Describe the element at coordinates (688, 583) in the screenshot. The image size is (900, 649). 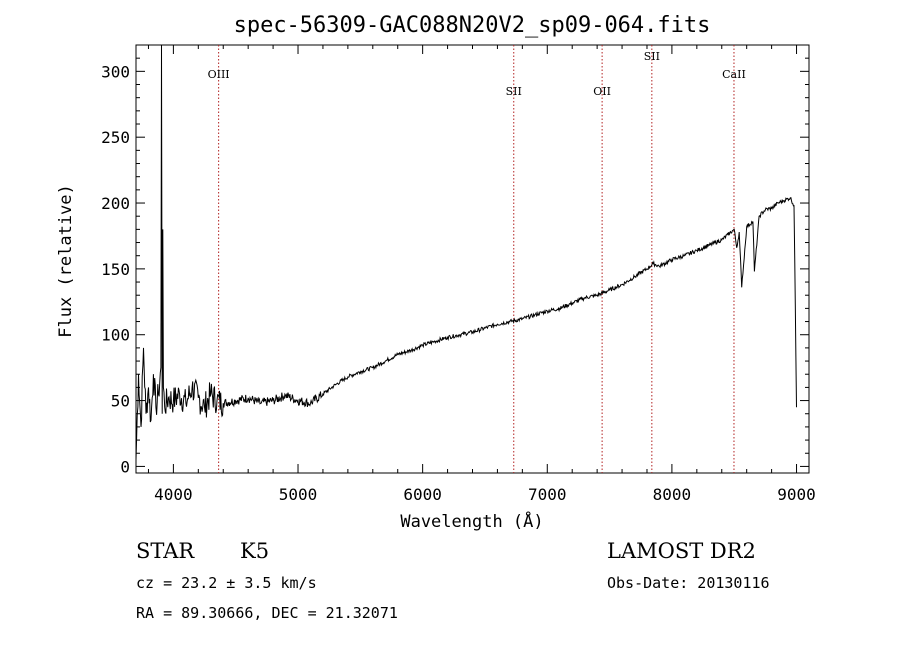
I see `observation-date: Obs-Date: 20130116` at that location.